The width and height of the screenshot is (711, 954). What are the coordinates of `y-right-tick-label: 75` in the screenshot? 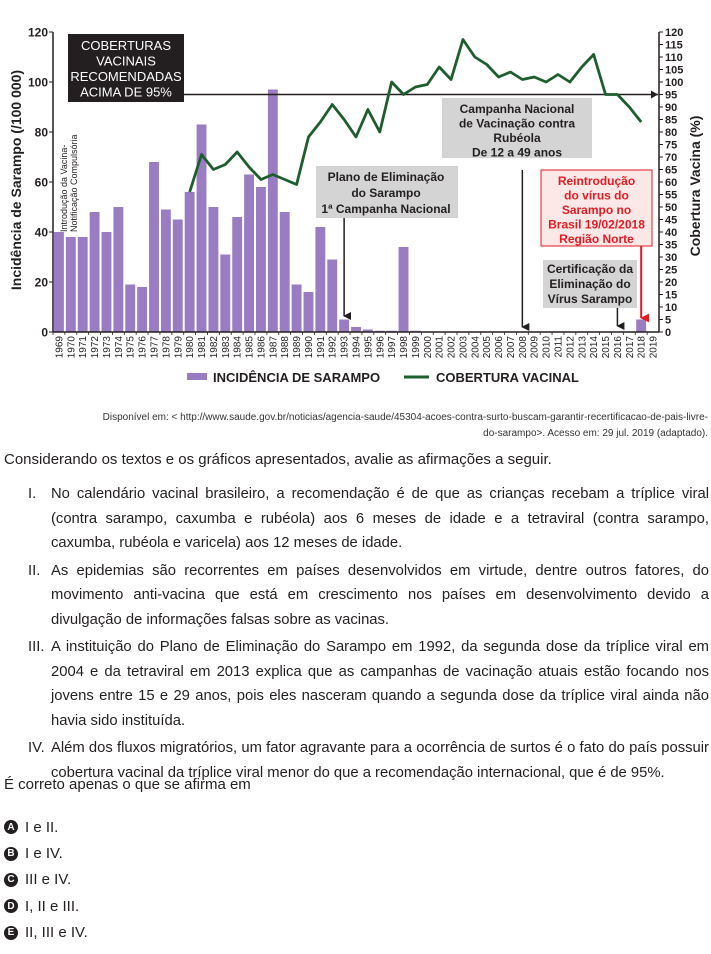 It's located at (671, 146).